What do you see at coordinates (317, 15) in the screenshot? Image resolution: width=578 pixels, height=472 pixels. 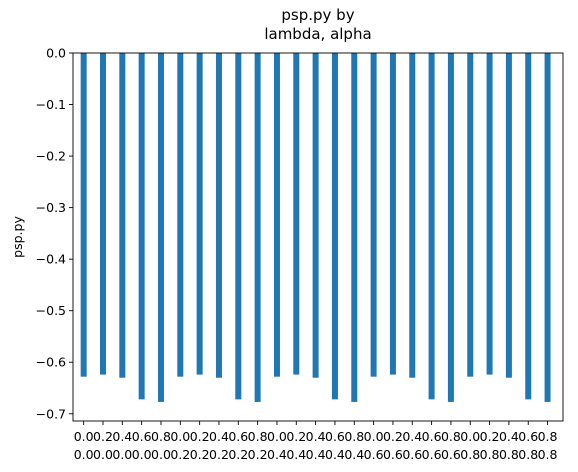 I see `chart-title-line: psp.py by` at bounding box center [317, 15].